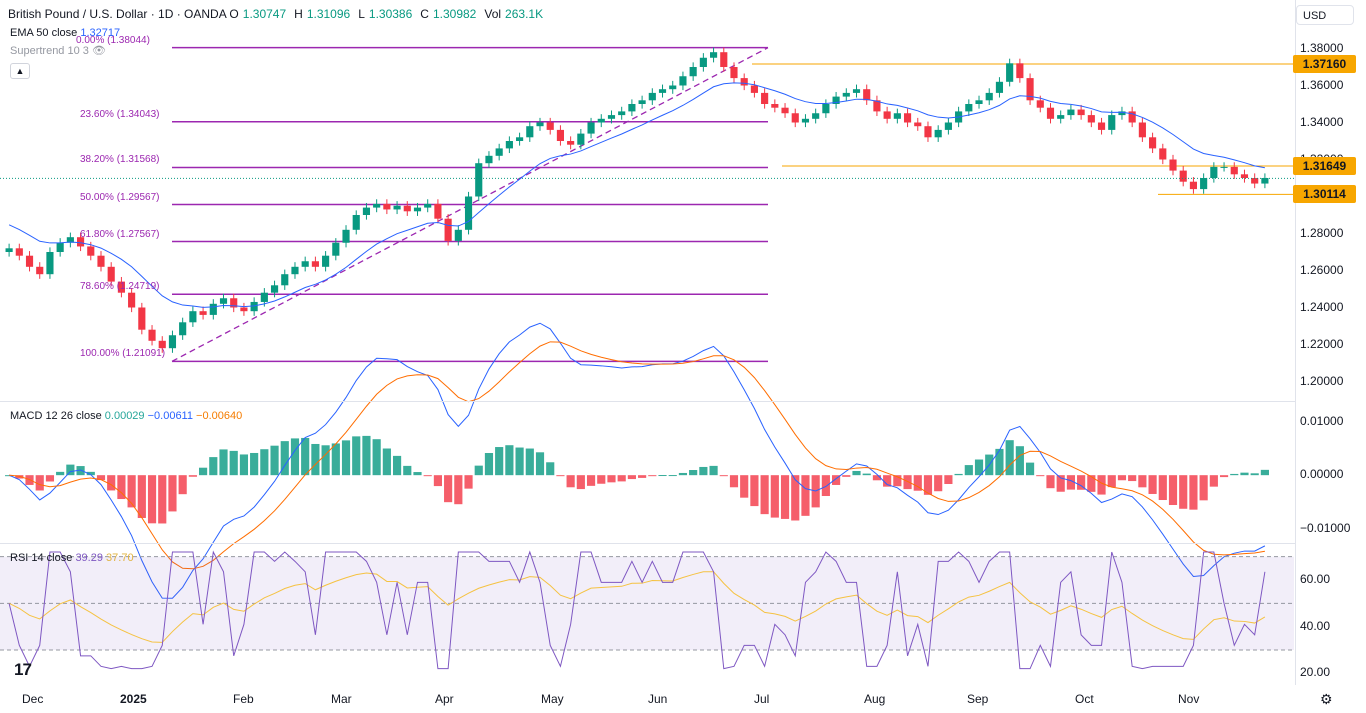 This screenshot has width=1366, height=713. I want to click on rsi-ma-line, so click(637, 607).